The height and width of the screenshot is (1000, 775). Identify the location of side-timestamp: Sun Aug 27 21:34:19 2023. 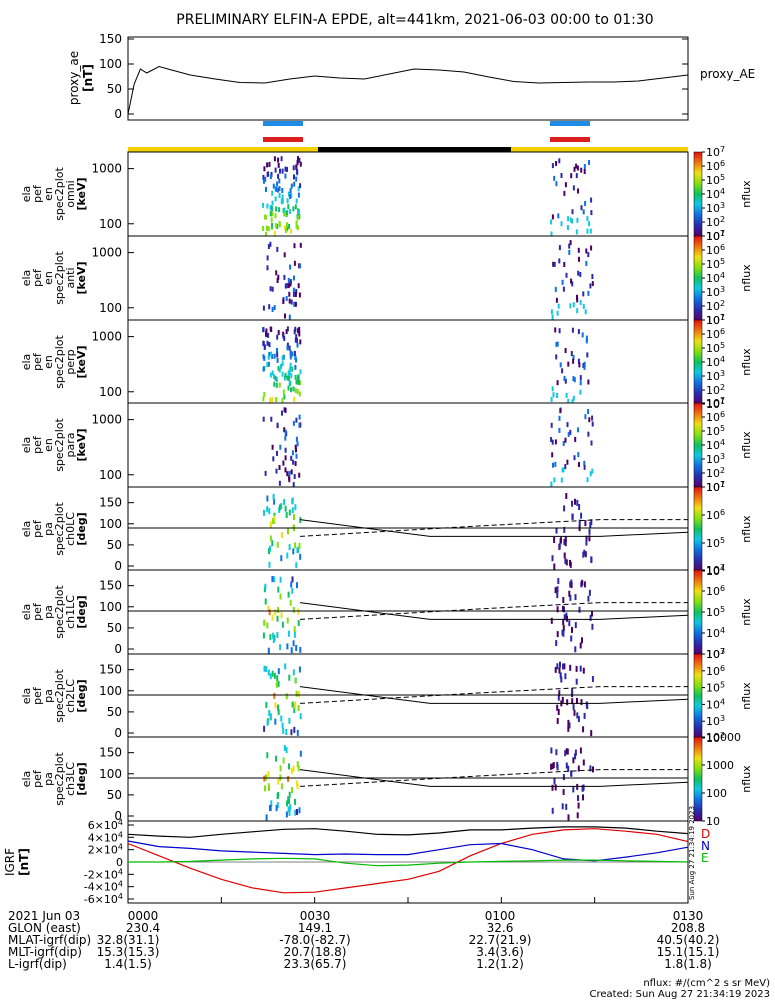
(692, 853).